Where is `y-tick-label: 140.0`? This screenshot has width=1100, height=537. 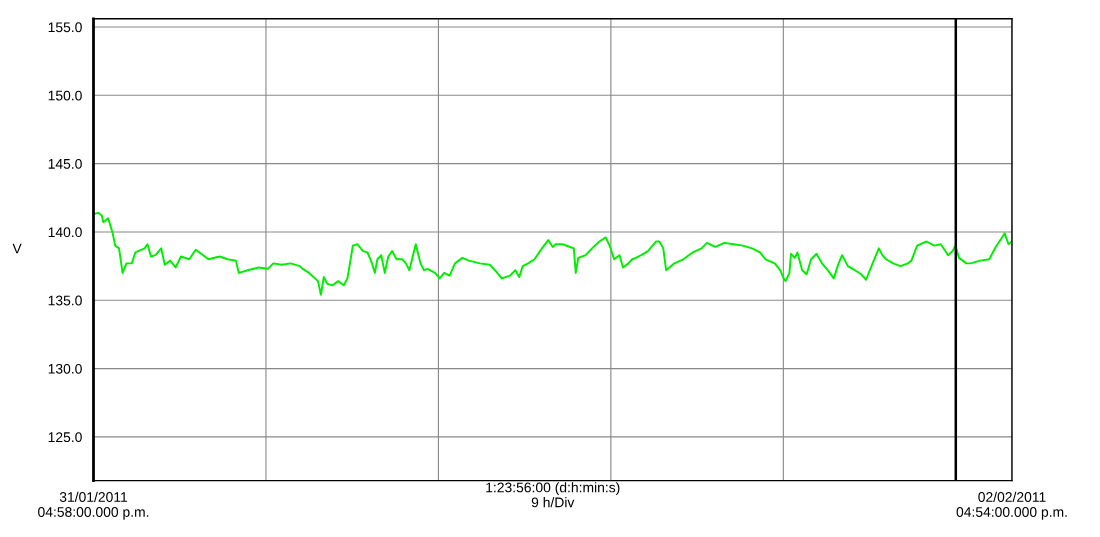 y-tick-label: 140.0 is located at coordinates (65, 232).